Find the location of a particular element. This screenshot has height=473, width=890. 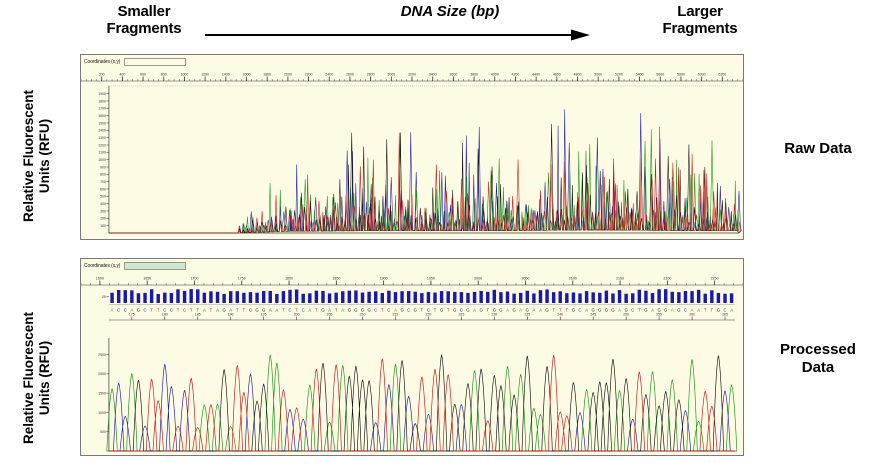

svg-text: 255 is located at coordinates (659, 314).